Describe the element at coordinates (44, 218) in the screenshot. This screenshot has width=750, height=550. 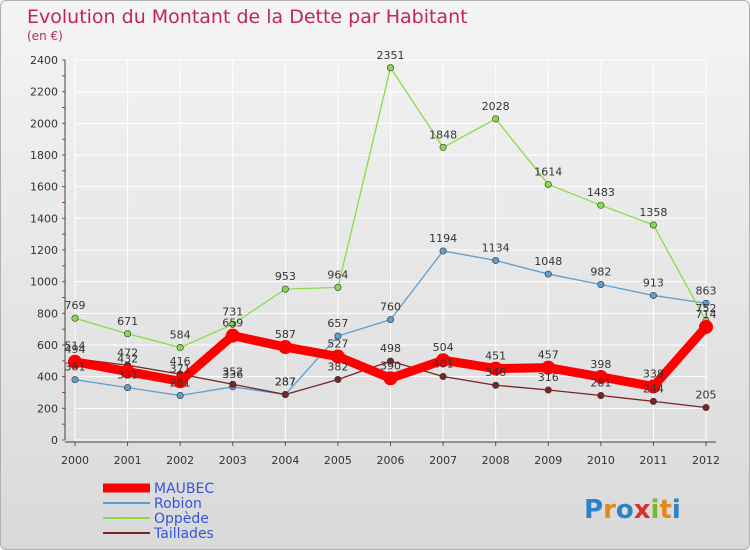
I see `y-tick-label: 1400` at that location.